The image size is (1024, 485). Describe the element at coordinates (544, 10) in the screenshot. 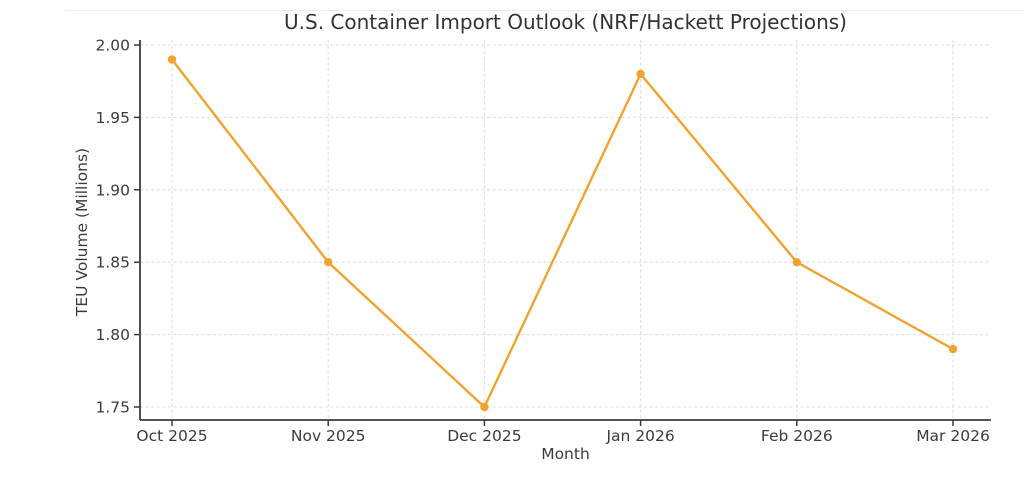

I see `figure-top-border` at that location.